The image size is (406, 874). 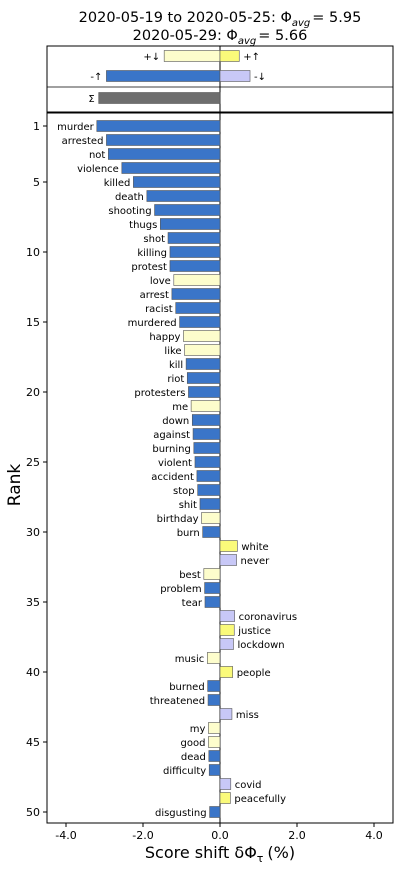 What do you see at coordinates (254, 673) in the screenshot?
I see `word-label: people` at bounding box center [254, 673].